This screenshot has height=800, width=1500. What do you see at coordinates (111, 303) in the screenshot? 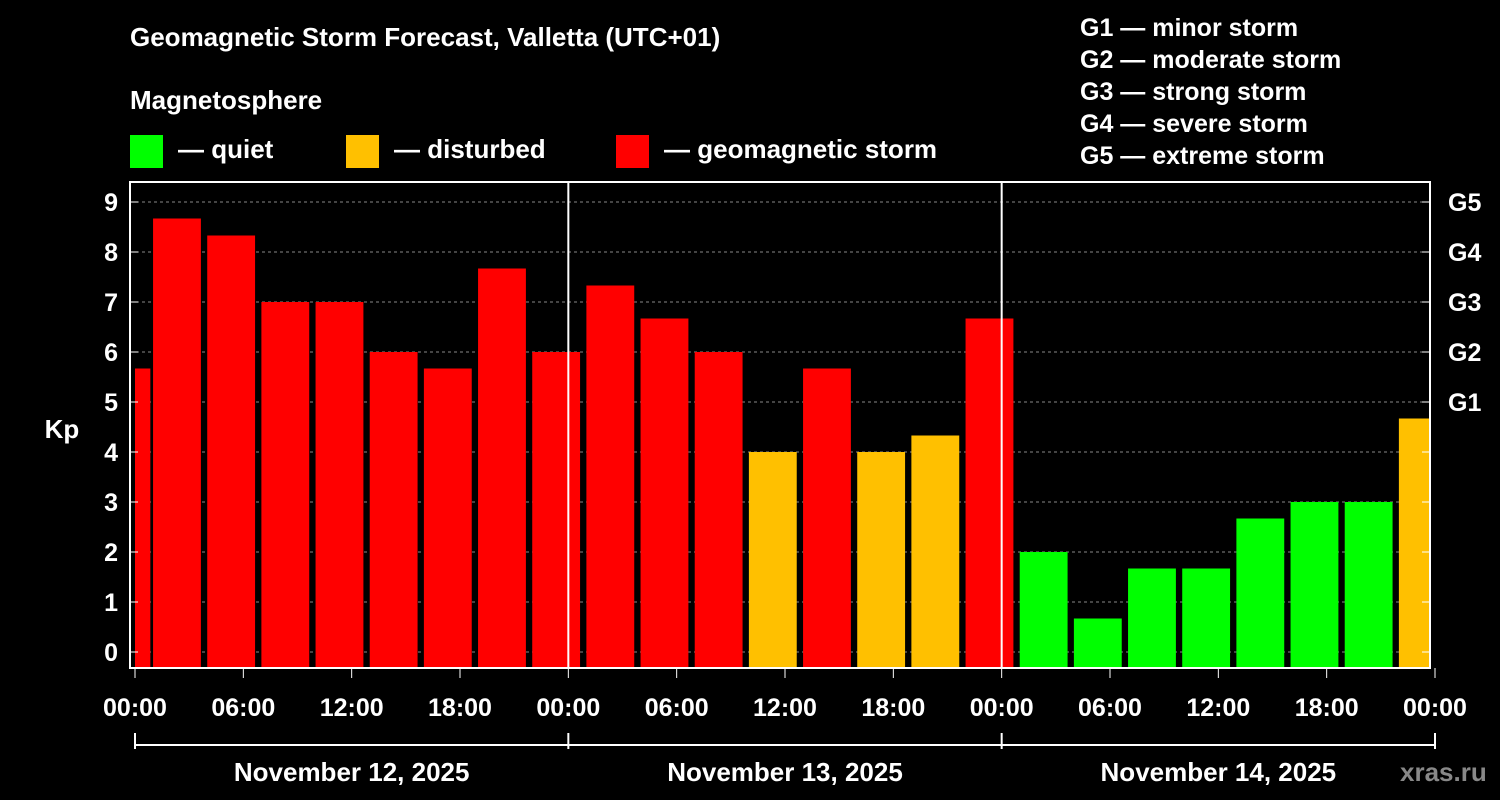
I see `ytick-label: 7` at bounding box center [111, 303].